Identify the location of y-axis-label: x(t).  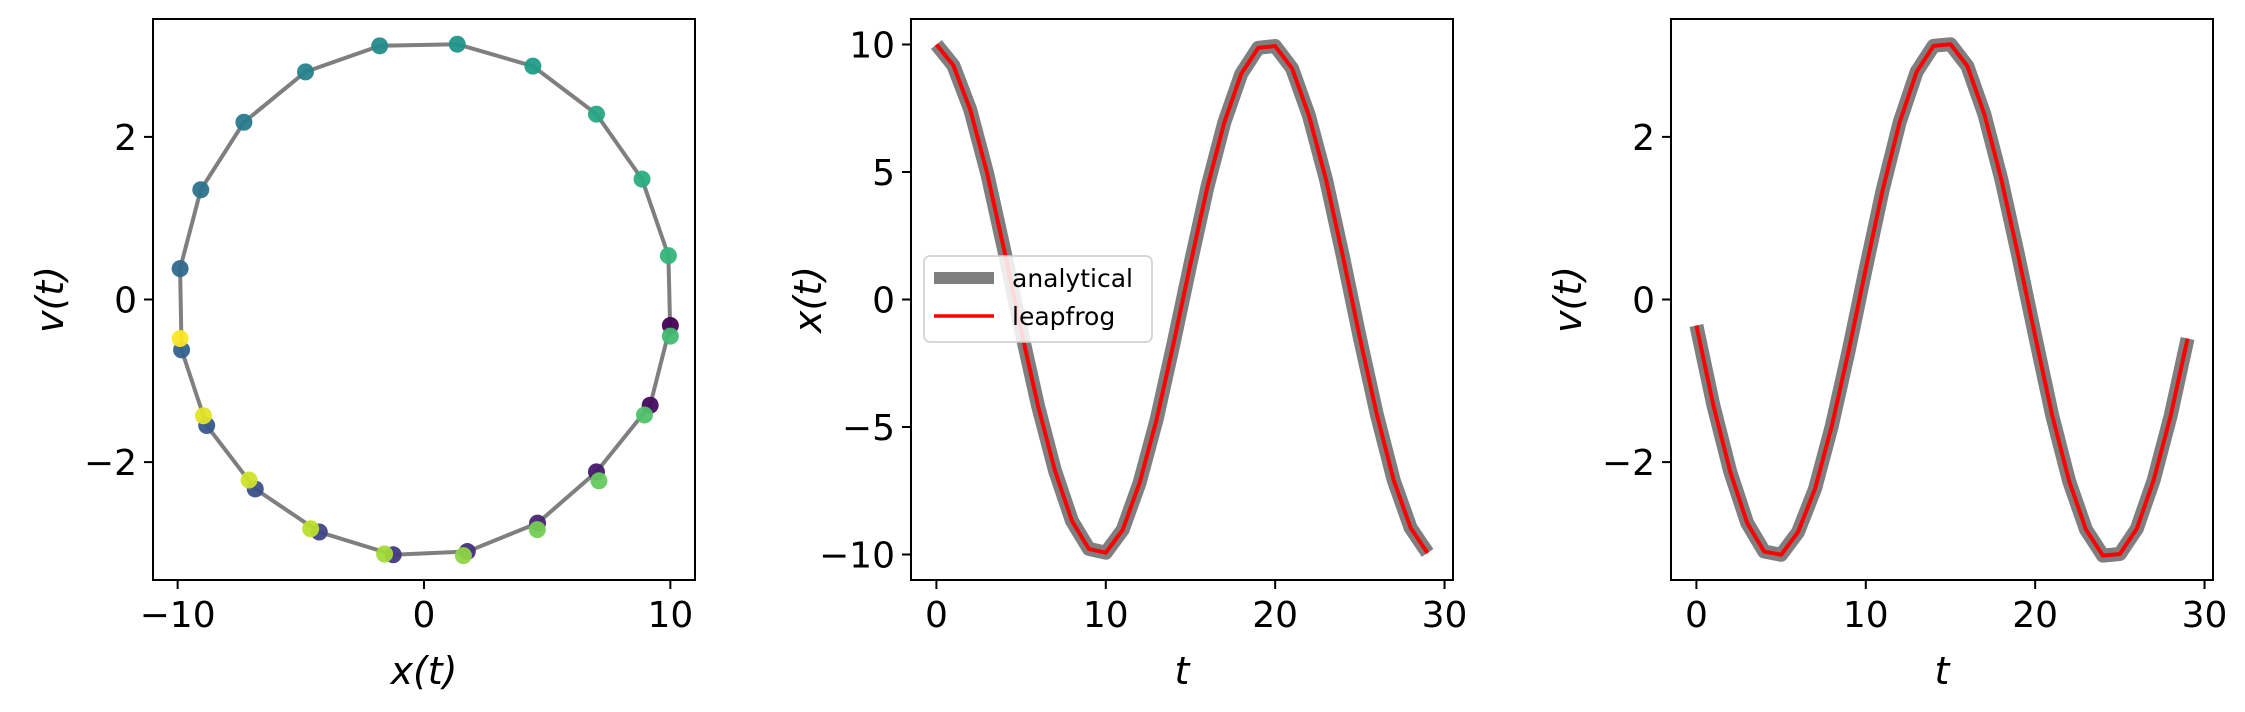
(808, 300).